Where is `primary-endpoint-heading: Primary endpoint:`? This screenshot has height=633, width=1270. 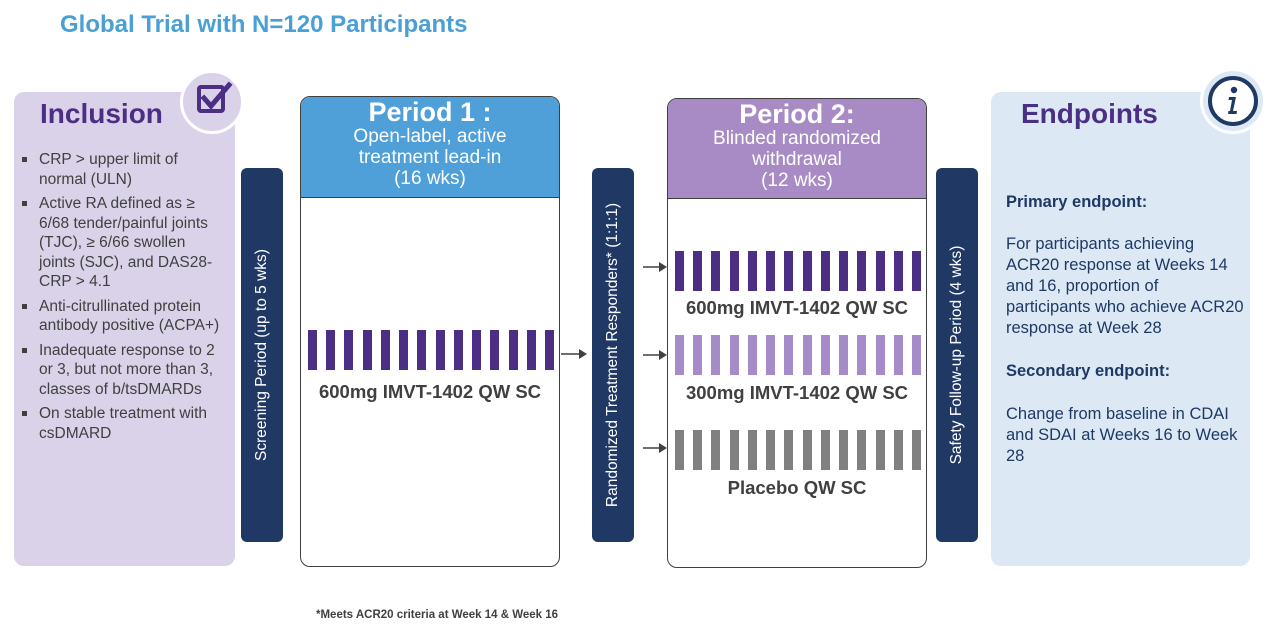 primary-endpoint-heading: Primary endpoint: is located at coordinates (1077, 202).